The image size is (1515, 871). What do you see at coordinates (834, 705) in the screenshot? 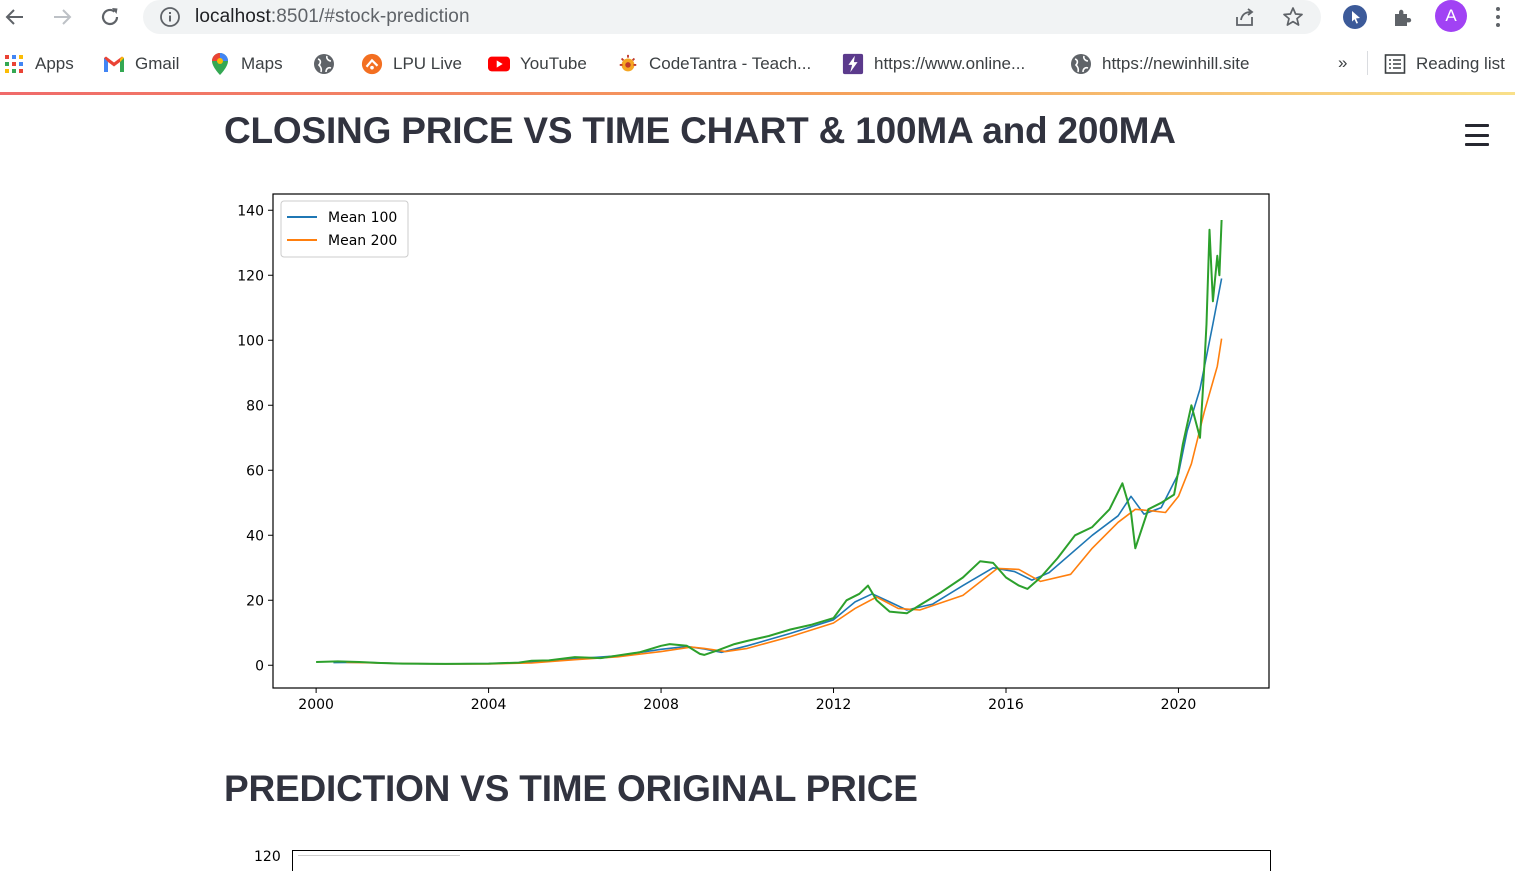
I see `x-tick-label: 2012` at bounding box center [834, 705].